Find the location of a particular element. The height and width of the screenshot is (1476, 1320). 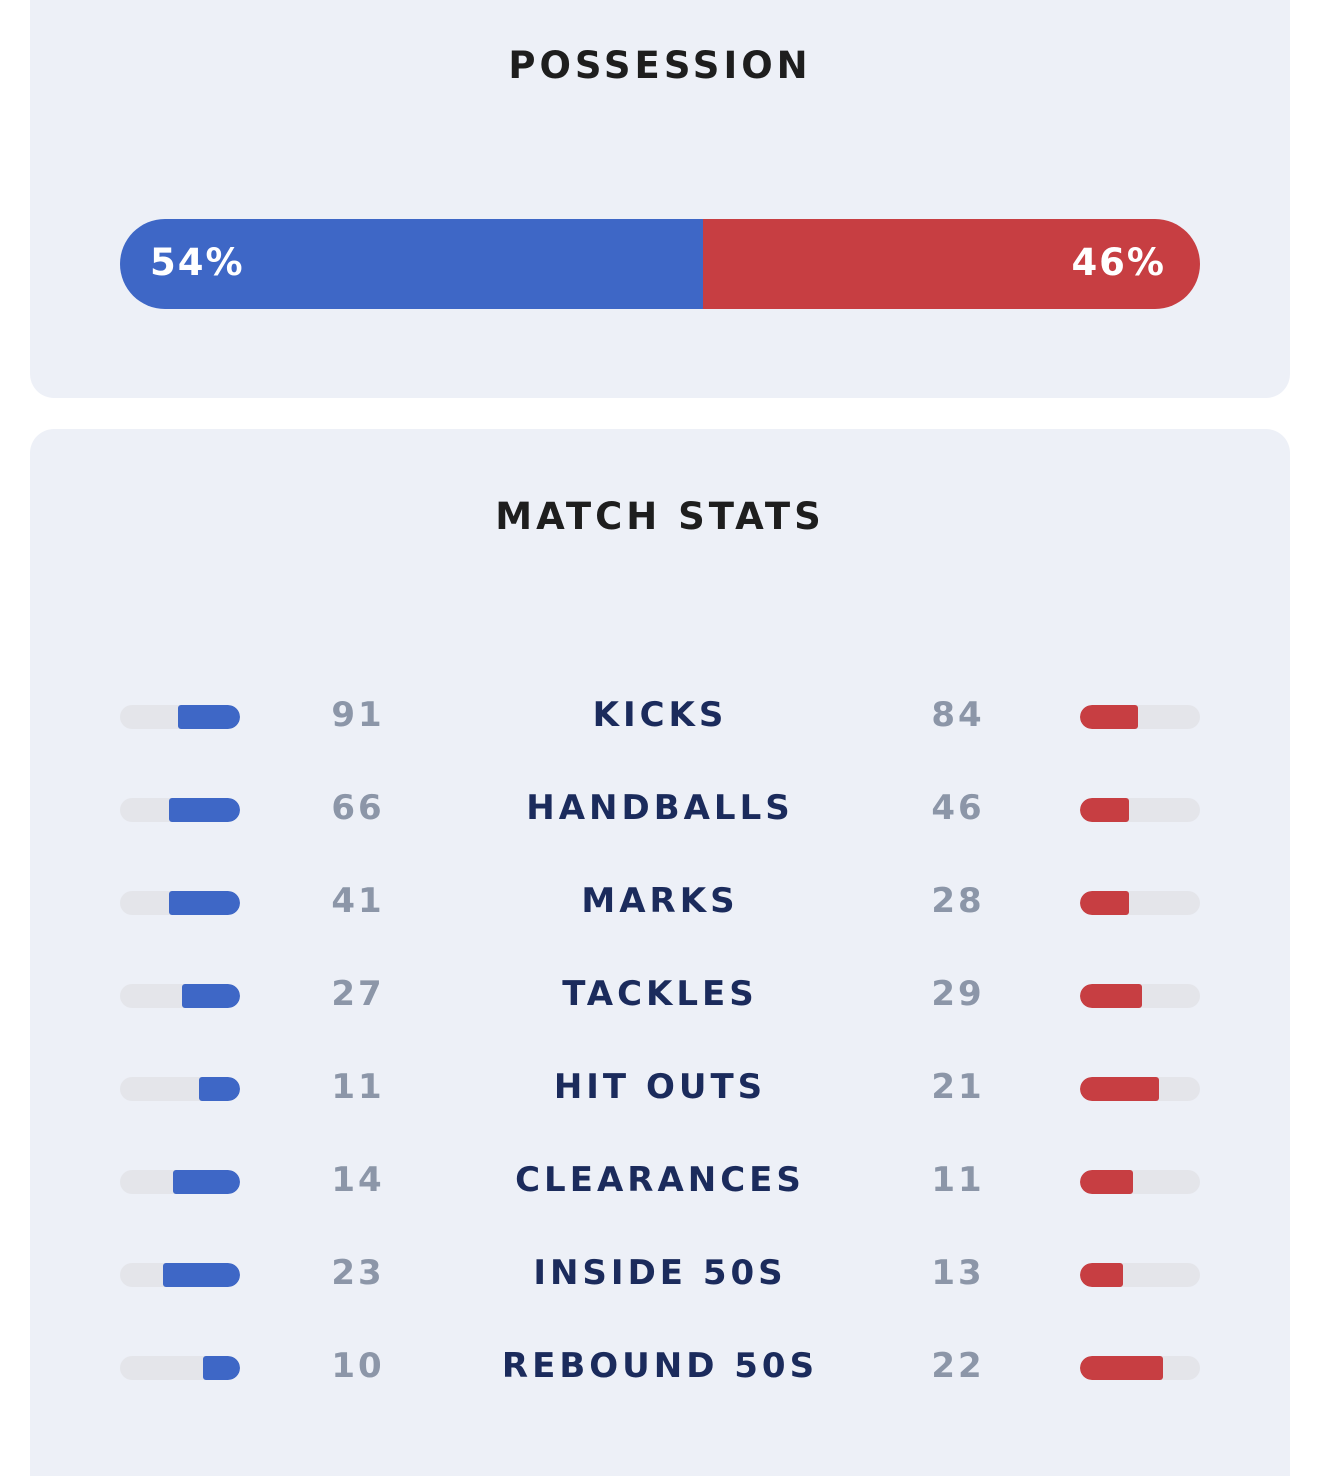

stat-row: 14 CLEARANCES 11 is located at coordinates (660, 1181).